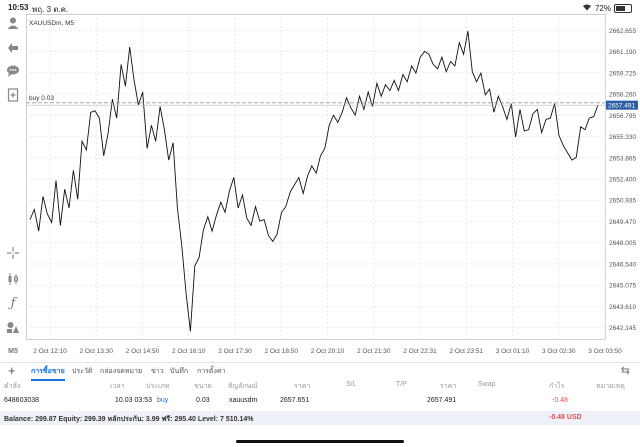  What do you see at coordinates (12, 370) in the screenshot?
I see `add-icon: +` at bounding box center [12, 370].